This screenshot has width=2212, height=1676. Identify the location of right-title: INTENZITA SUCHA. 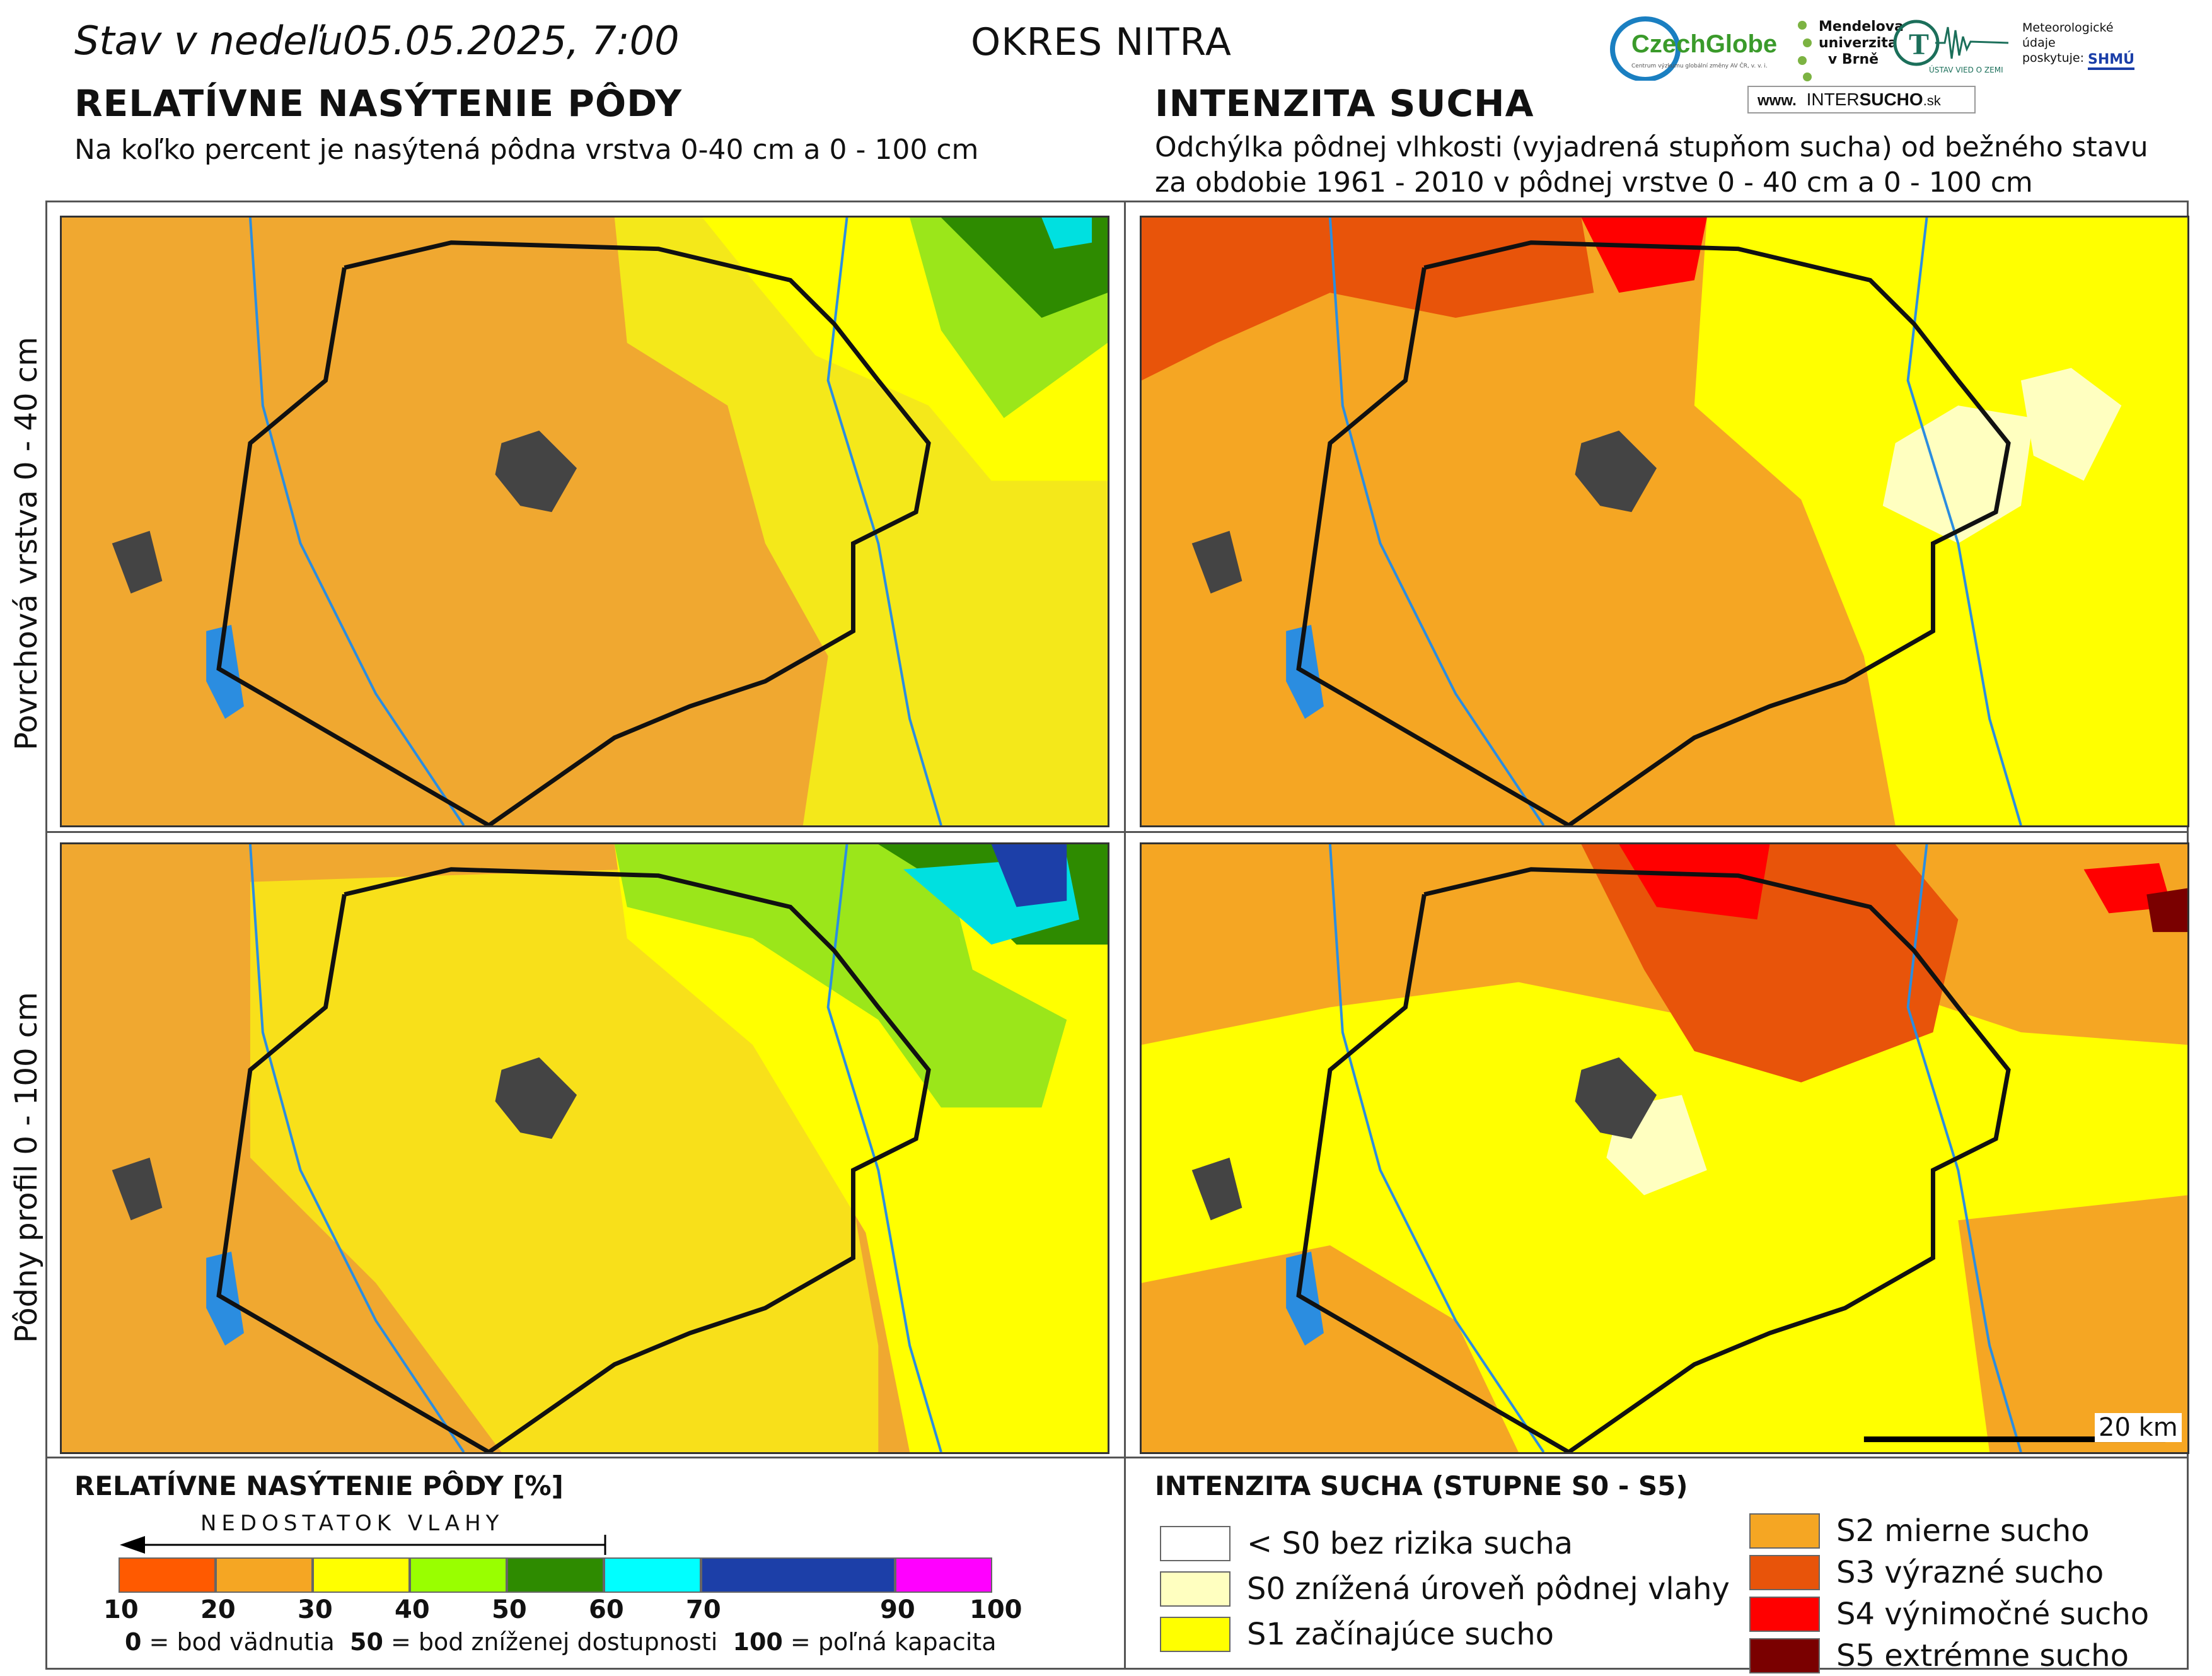
(1344, 103).